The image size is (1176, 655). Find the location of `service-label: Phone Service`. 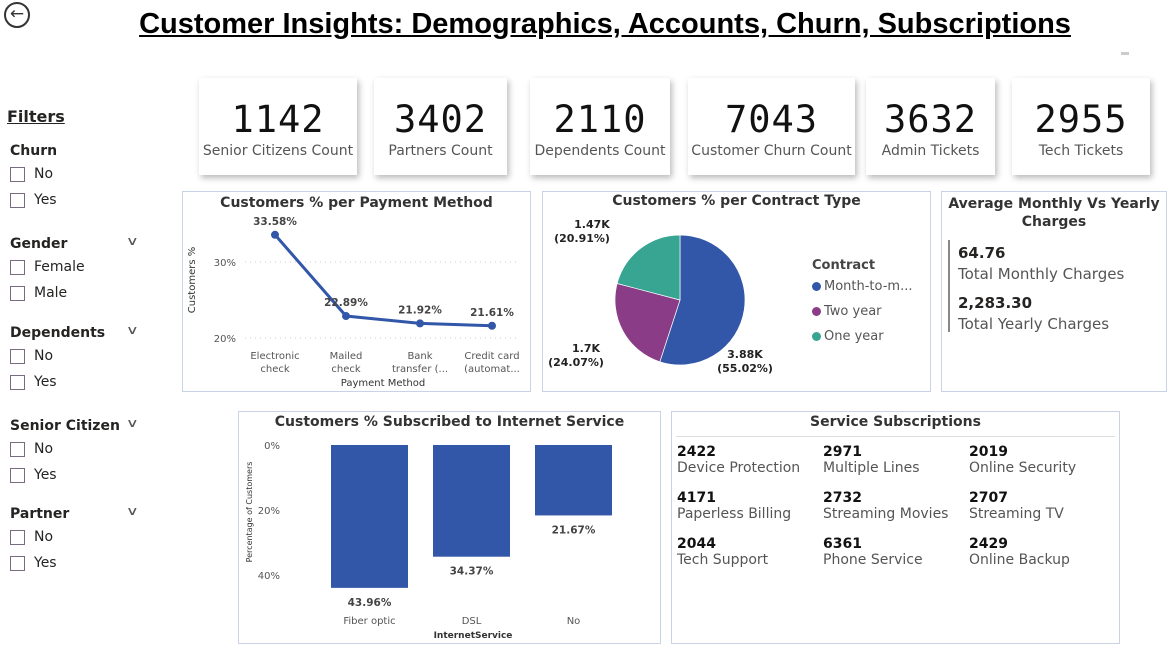

service-label: Phone Service is located at coordinates (873, 560).